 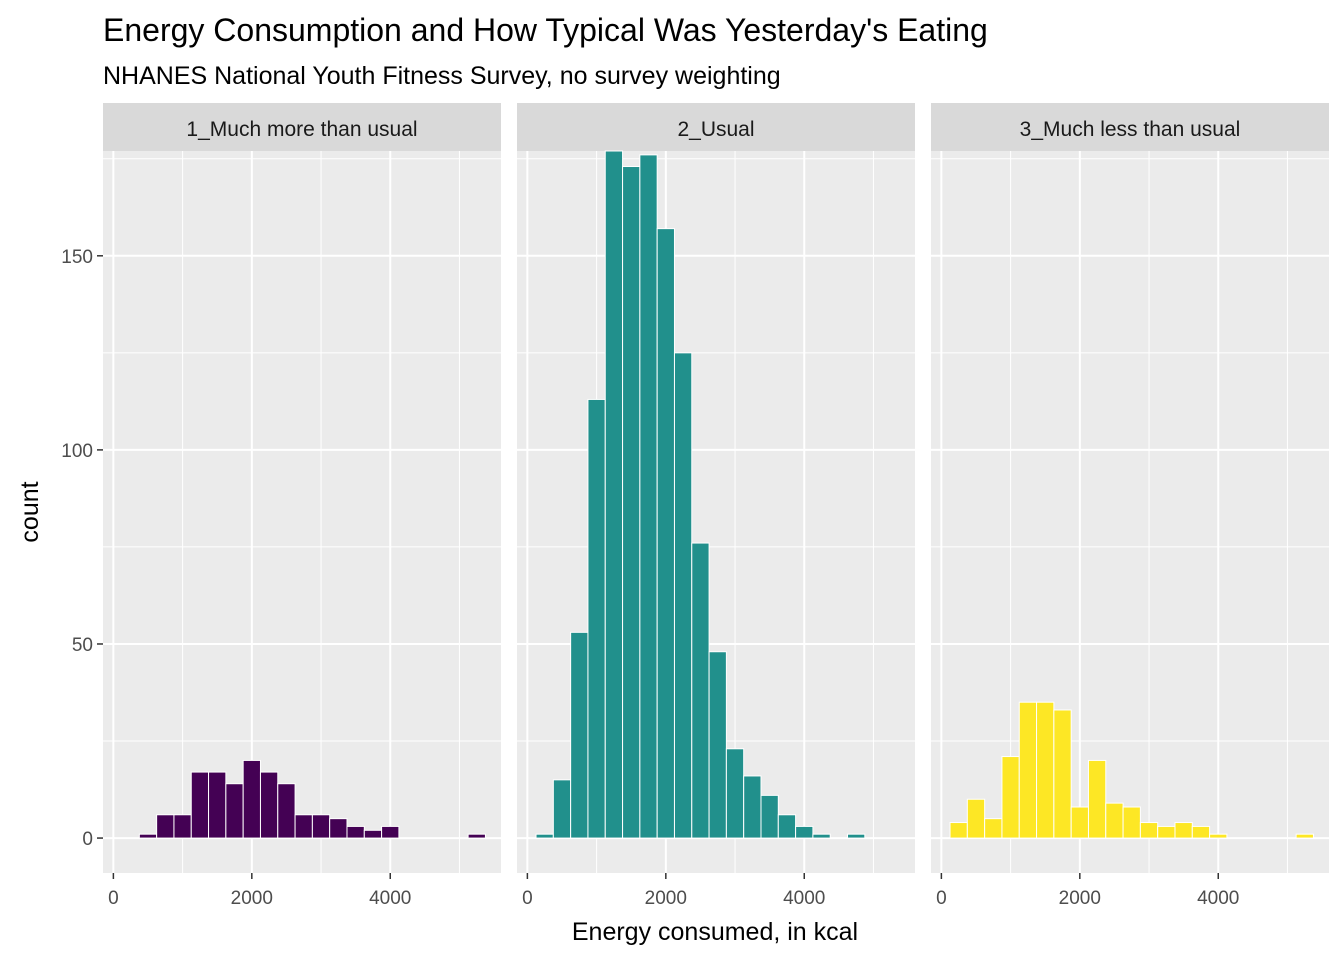 I want to click on facet-strip-label: 1_Much more than usual, so click(x=301, y=129).